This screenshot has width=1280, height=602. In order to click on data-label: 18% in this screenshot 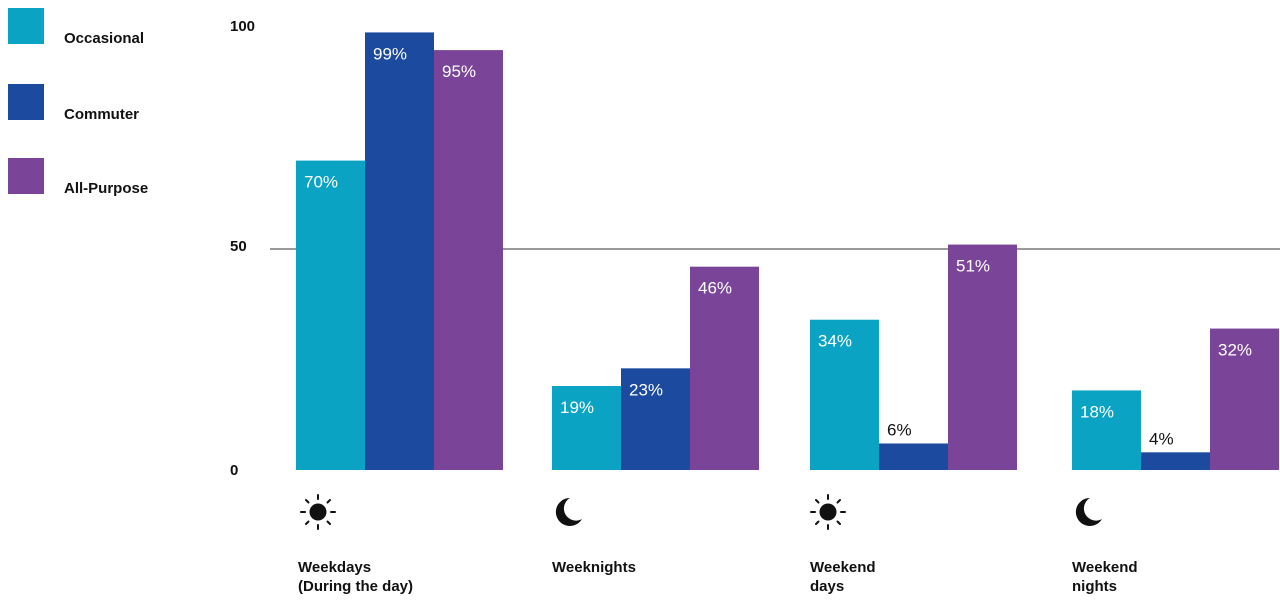, I will do `click(1097, 411)`.